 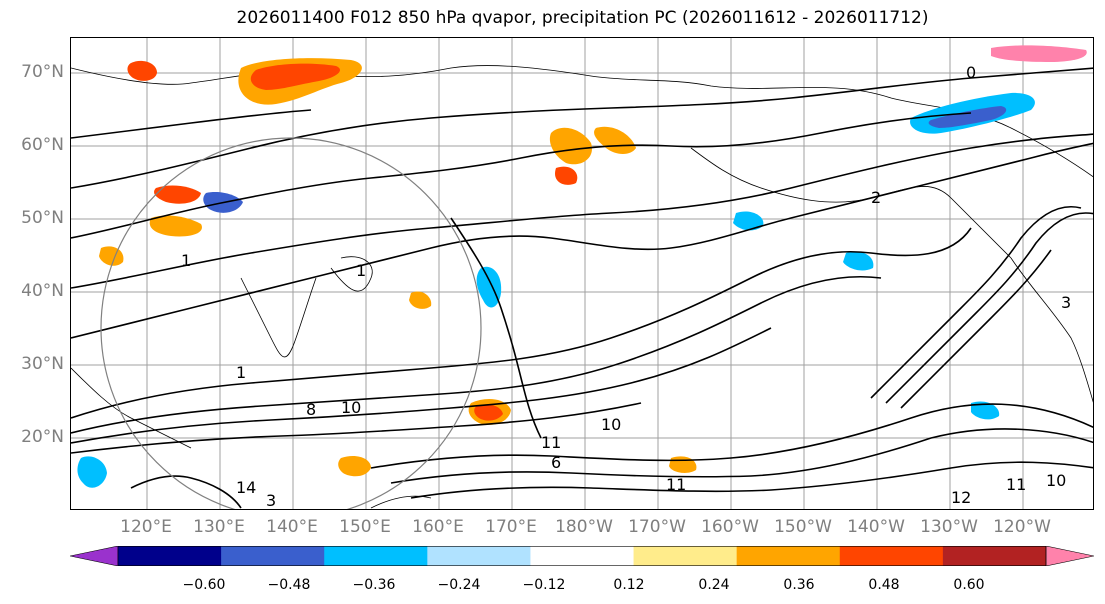 I want to click on colorbar-tick-label: 0.24, so click(x=714, y=585).